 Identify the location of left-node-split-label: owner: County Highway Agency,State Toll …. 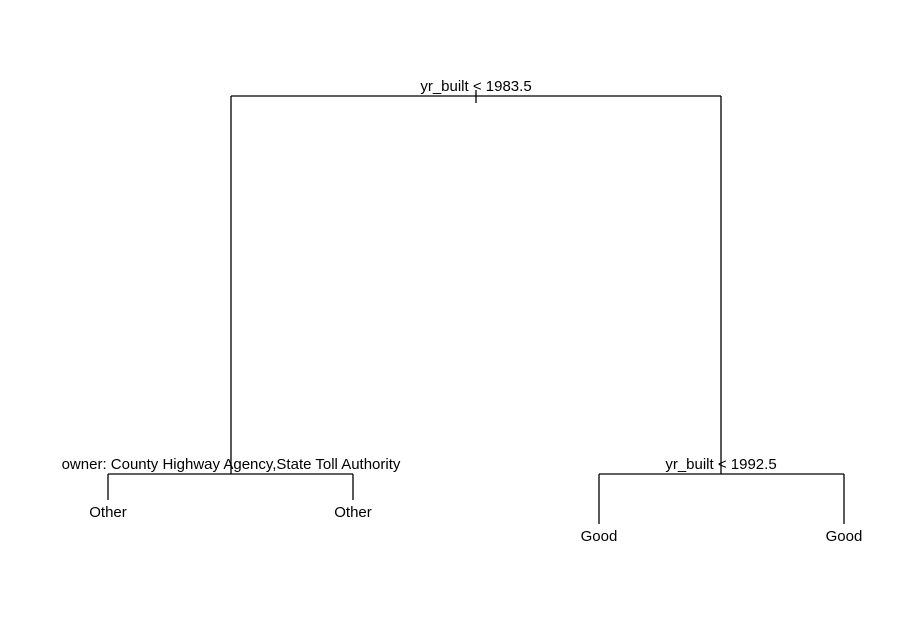
(231, 464).